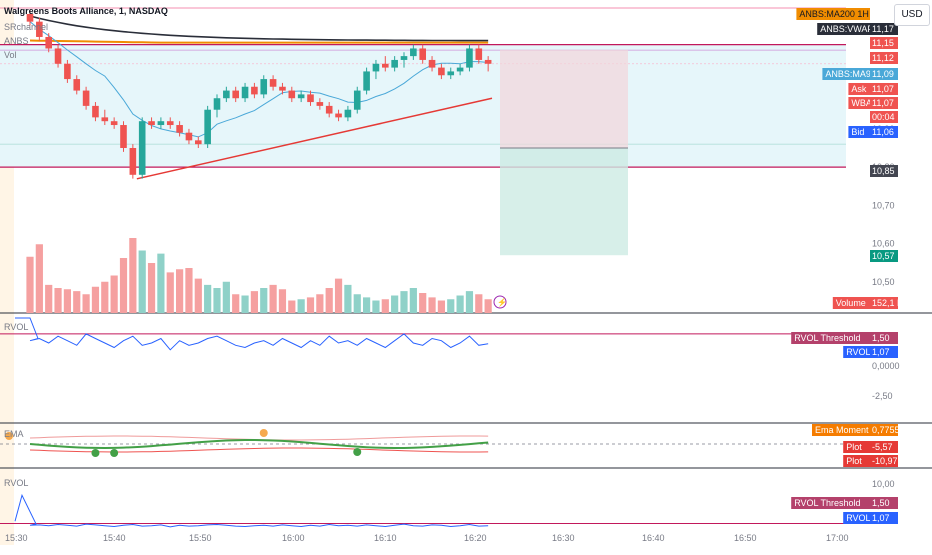 The image size is (932, 555). I want to click on bid-badge-value: 11,06, so click(883, 132).